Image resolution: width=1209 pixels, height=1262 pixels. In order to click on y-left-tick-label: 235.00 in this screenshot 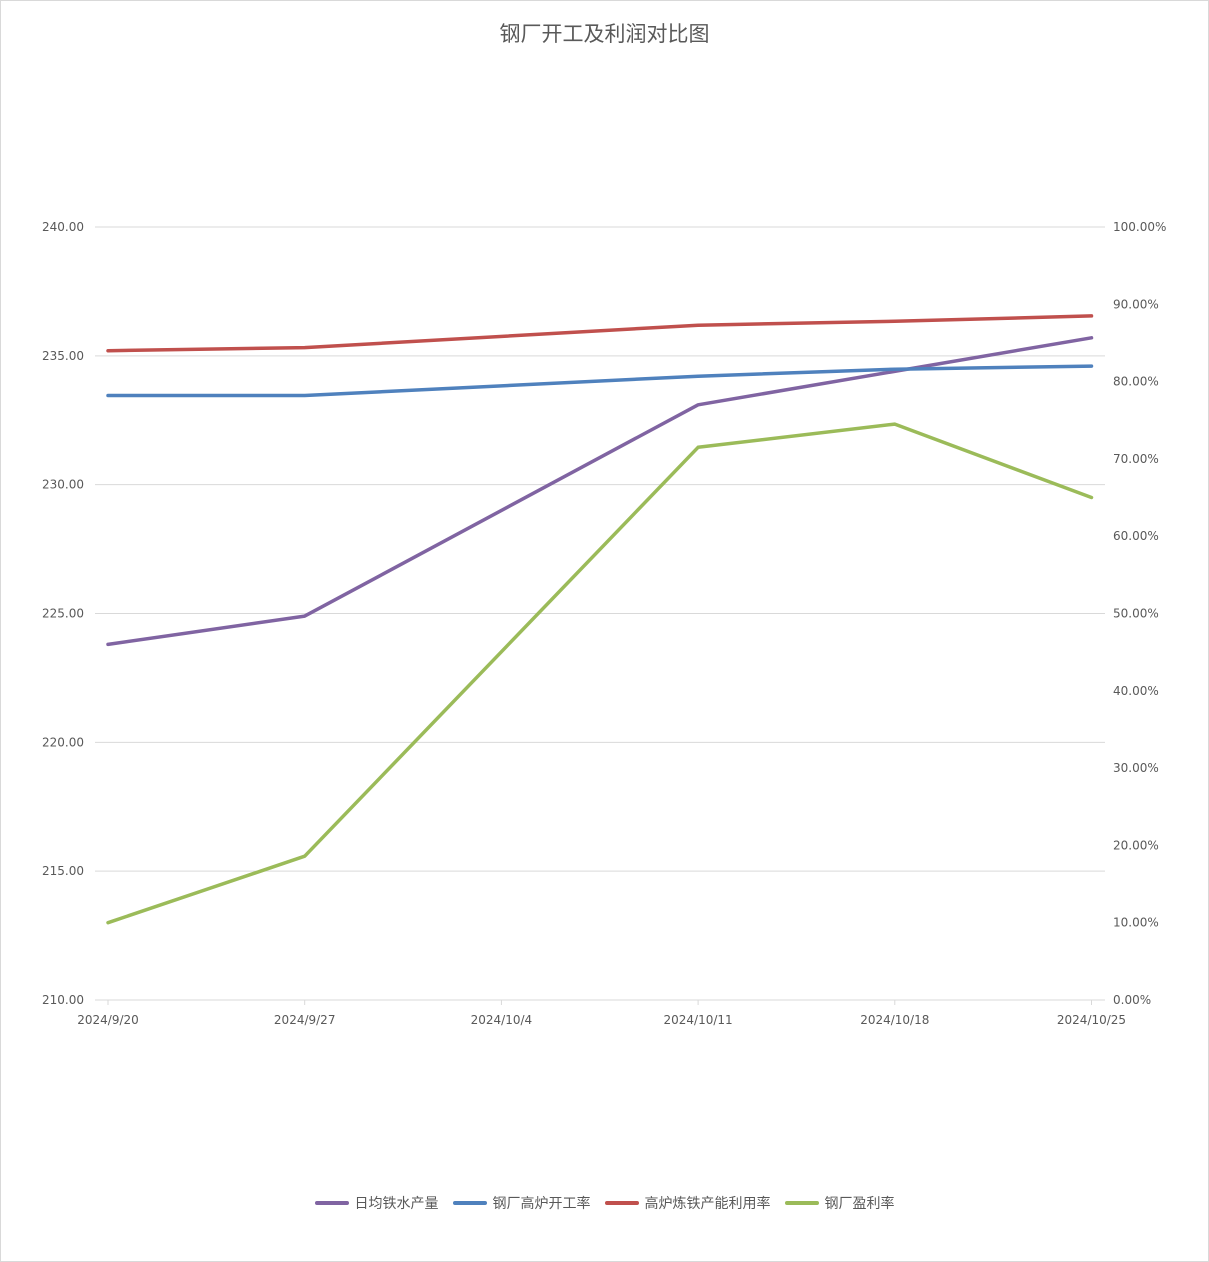, I will do `click(63, 356)`.